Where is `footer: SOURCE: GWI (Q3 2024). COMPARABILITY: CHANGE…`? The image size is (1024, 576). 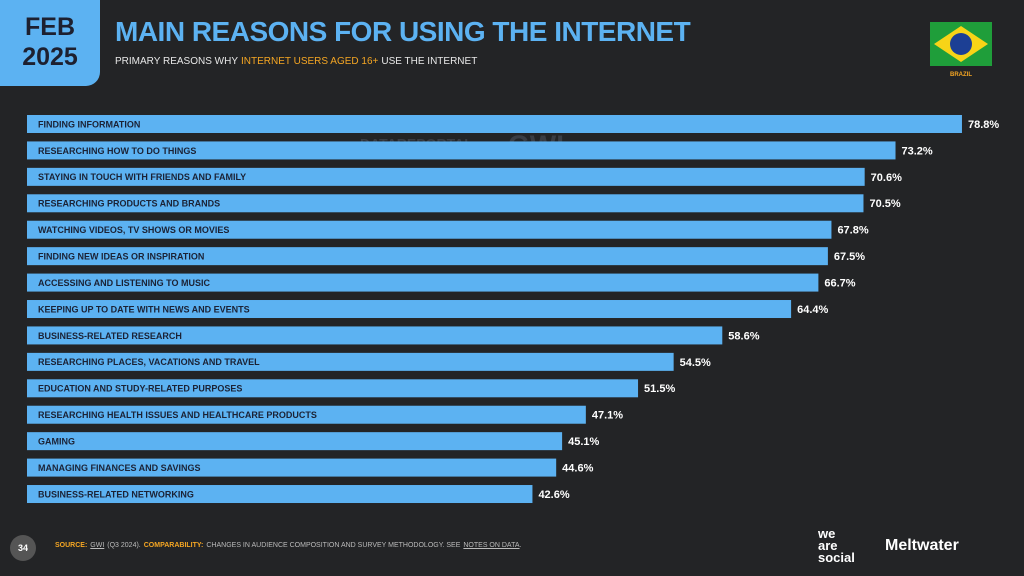
footer: SOURCE: GWI (Q3 2024). COMPARABILITY: CHANGE… is located at coordinates (289, 545).